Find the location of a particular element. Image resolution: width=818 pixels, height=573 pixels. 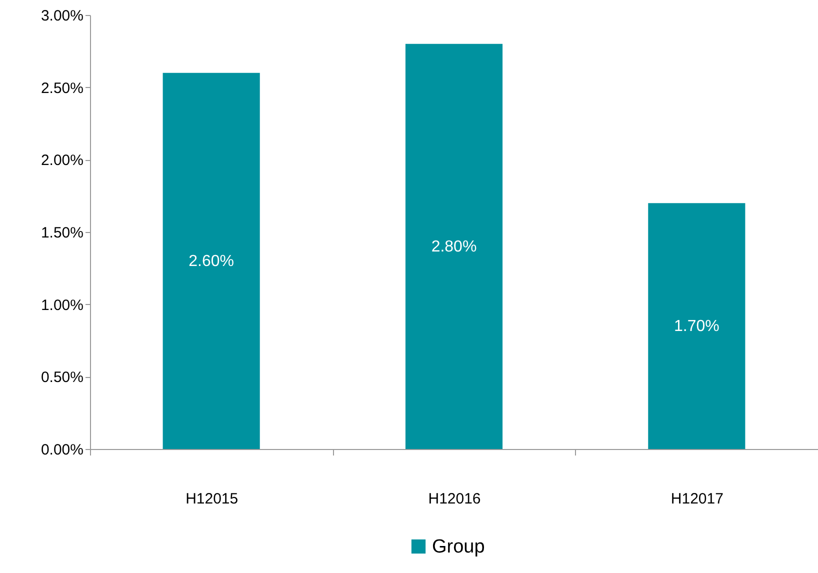

y-tick-label: 3.00% is located at coordinates (62, 16).